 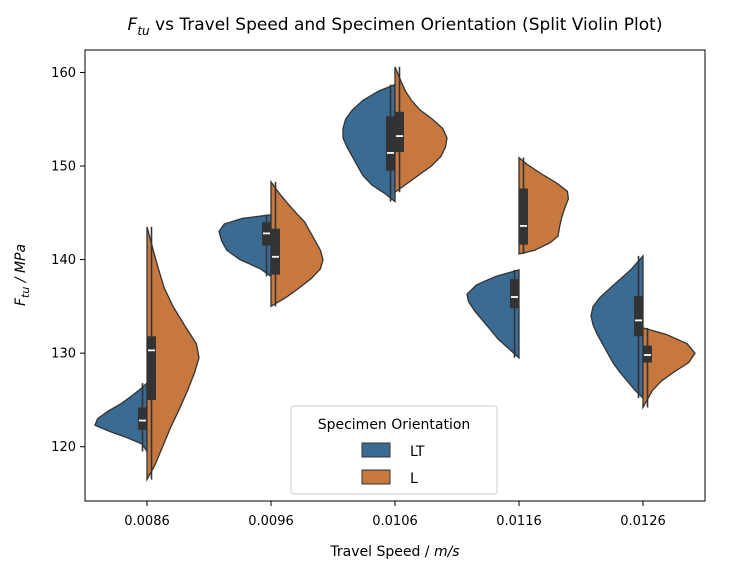 I want to click on y-tick-label: 160, so click(x=63, y=73).